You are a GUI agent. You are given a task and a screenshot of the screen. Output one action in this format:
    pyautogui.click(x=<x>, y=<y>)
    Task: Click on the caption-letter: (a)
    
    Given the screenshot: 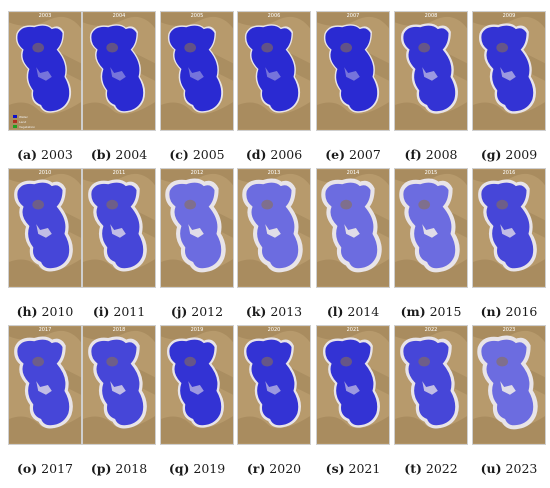 What is the action you would take?
    pyautogui.click(x=27, y=154)
    